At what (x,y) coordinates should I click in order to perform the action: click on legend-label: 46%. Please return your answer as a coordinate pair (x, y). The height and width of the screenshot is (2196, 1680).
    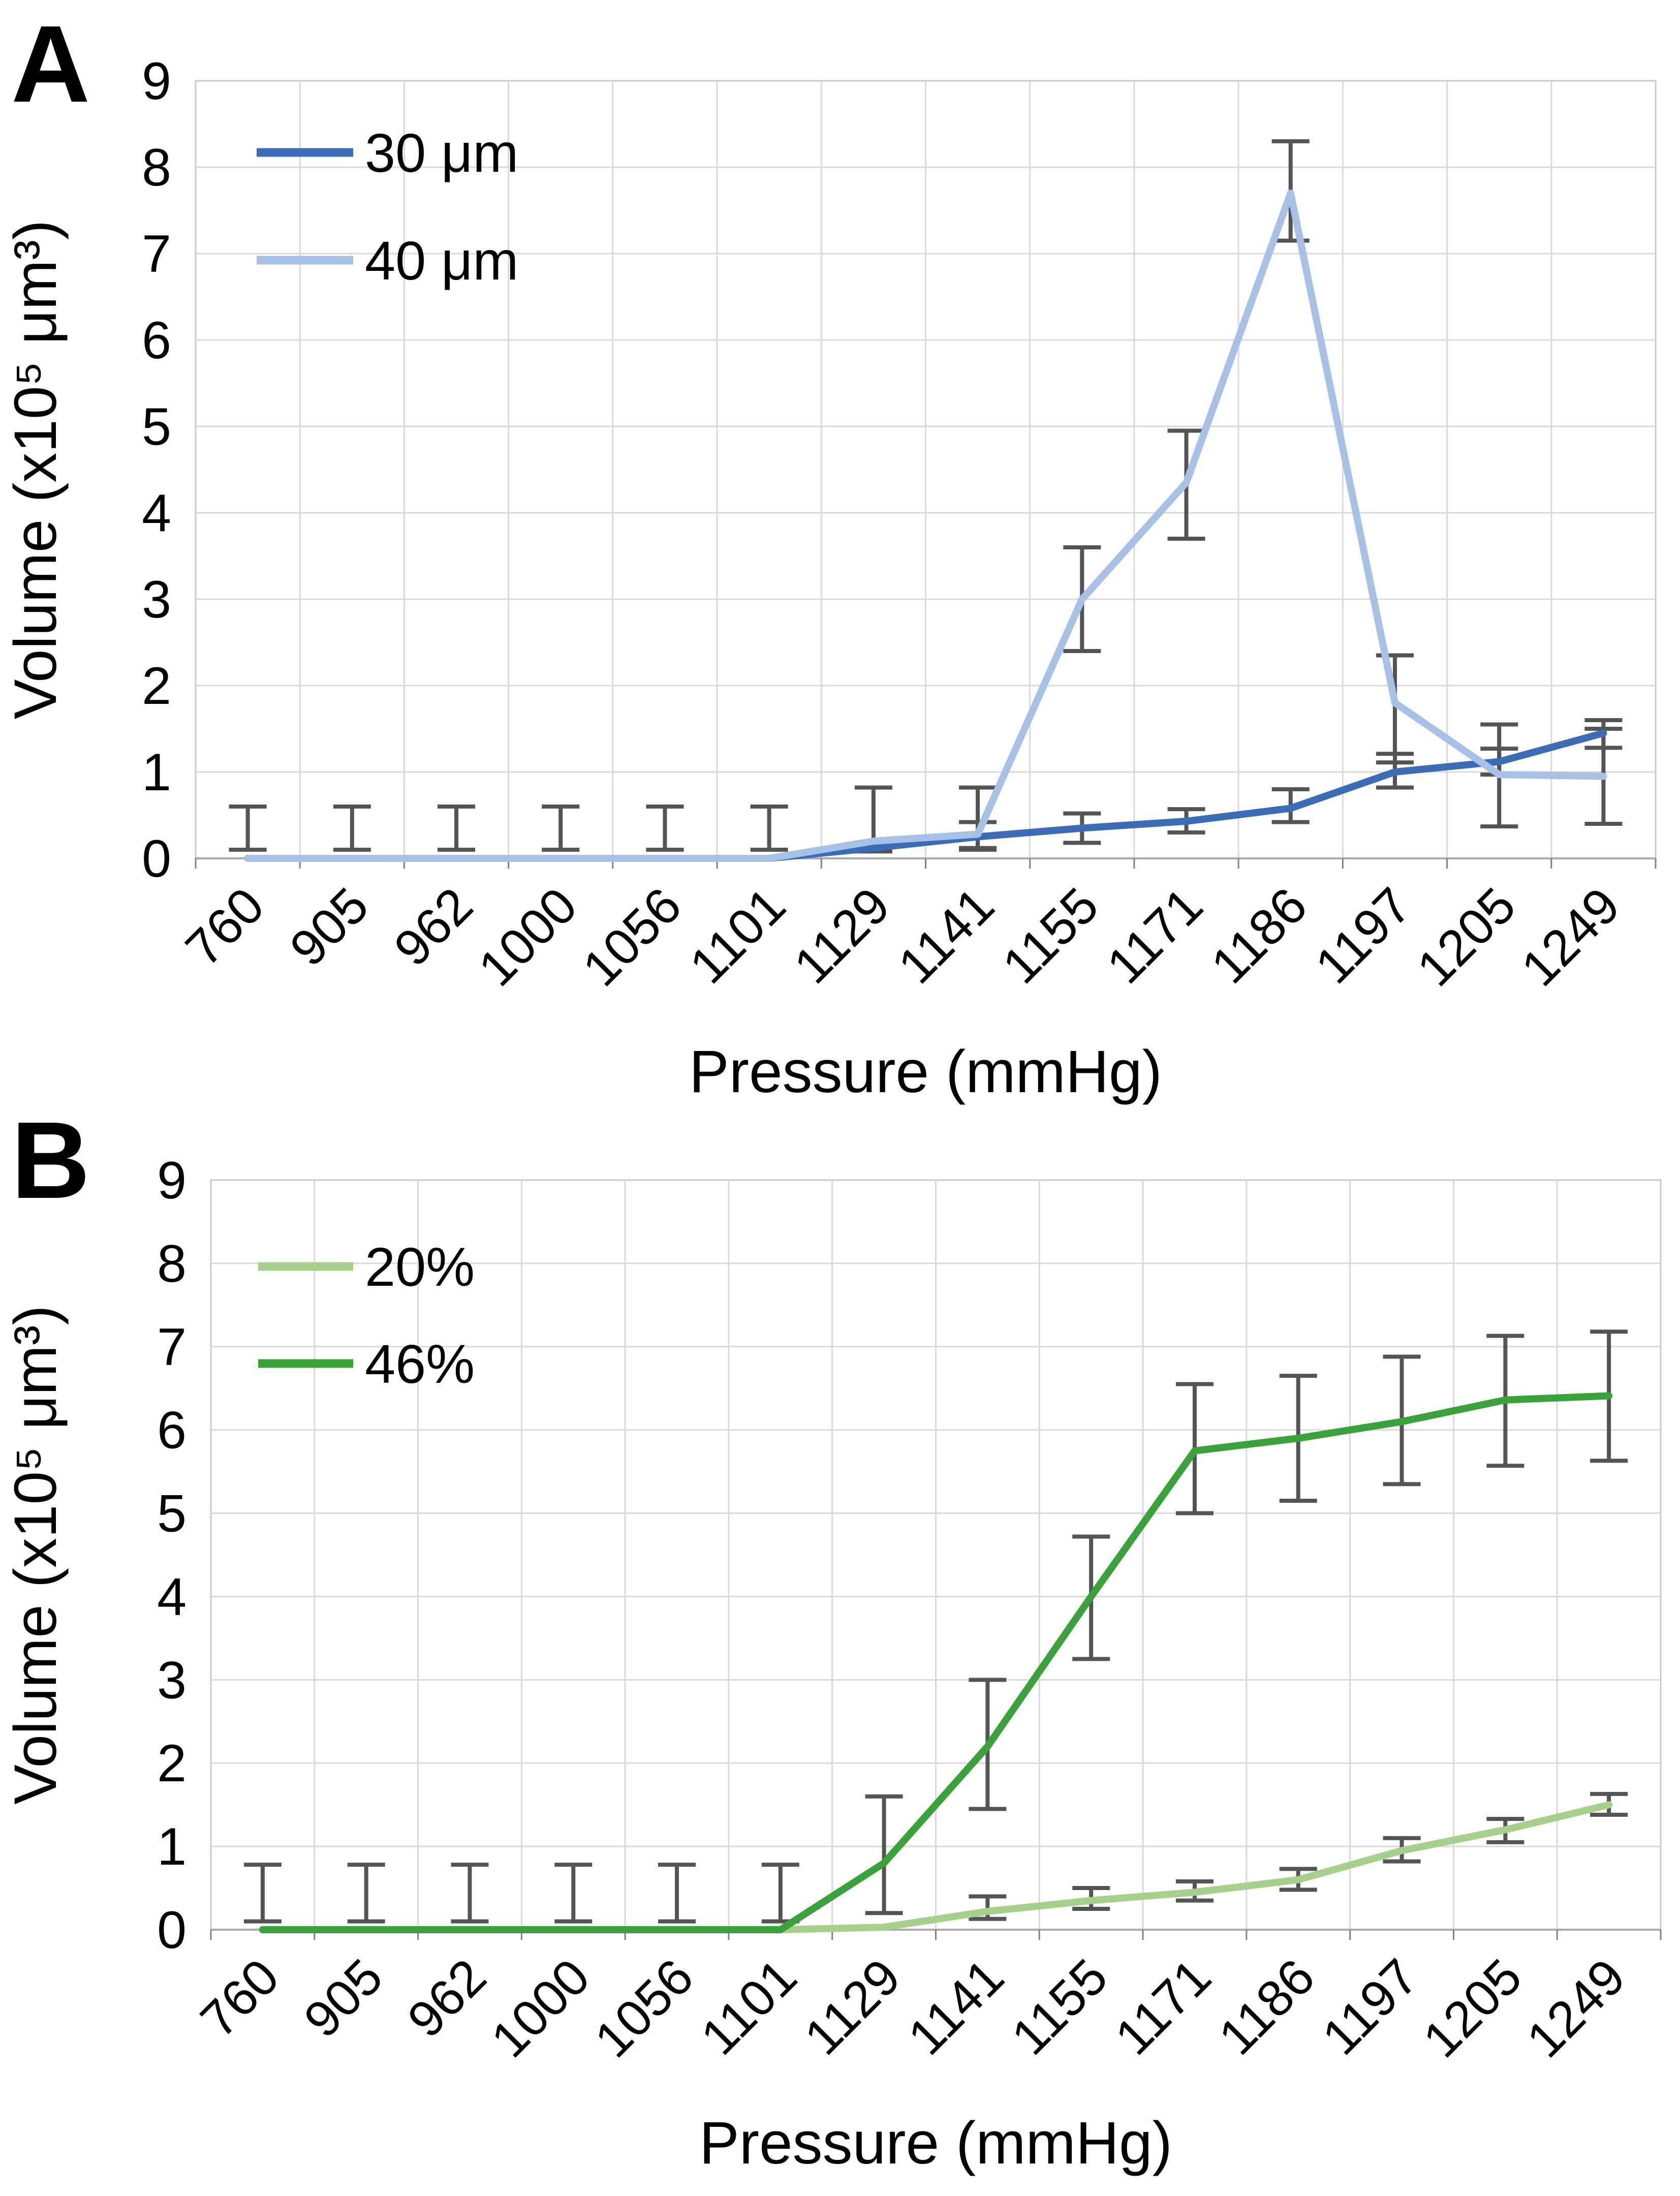
    Looking at the image, I should click on (420, 1364).